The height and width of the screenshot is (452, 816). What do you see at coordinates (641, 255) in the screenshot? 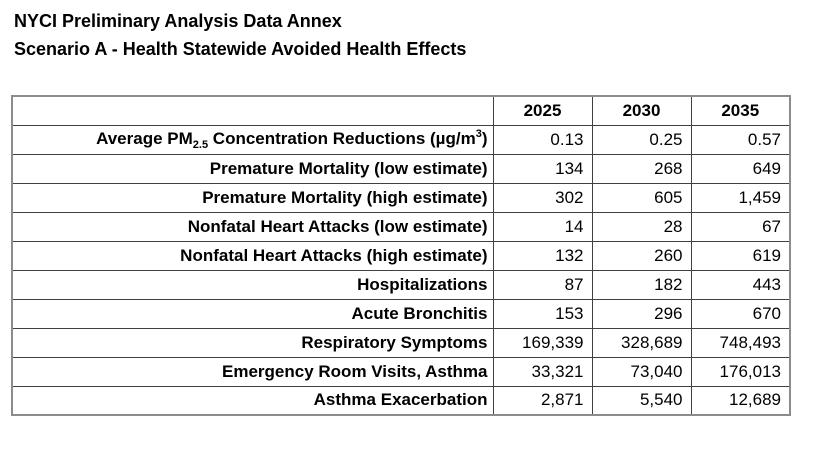
I see `cell-value: 260` at bounding box center [641, 255].